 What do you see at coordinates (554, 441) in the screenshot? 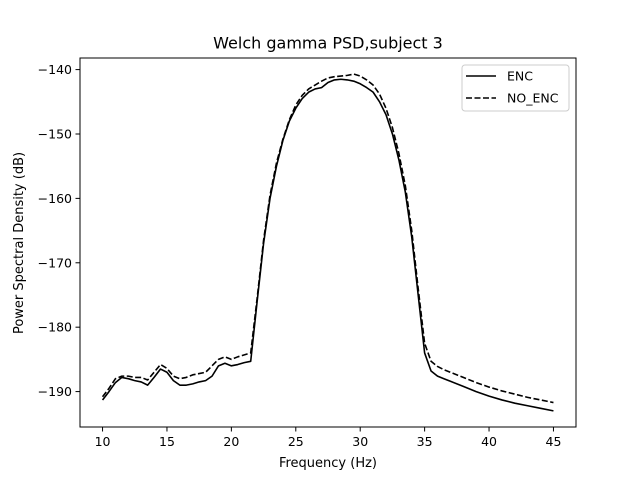
I see `x-tick-label: 45` at bounding box center [554, 441].